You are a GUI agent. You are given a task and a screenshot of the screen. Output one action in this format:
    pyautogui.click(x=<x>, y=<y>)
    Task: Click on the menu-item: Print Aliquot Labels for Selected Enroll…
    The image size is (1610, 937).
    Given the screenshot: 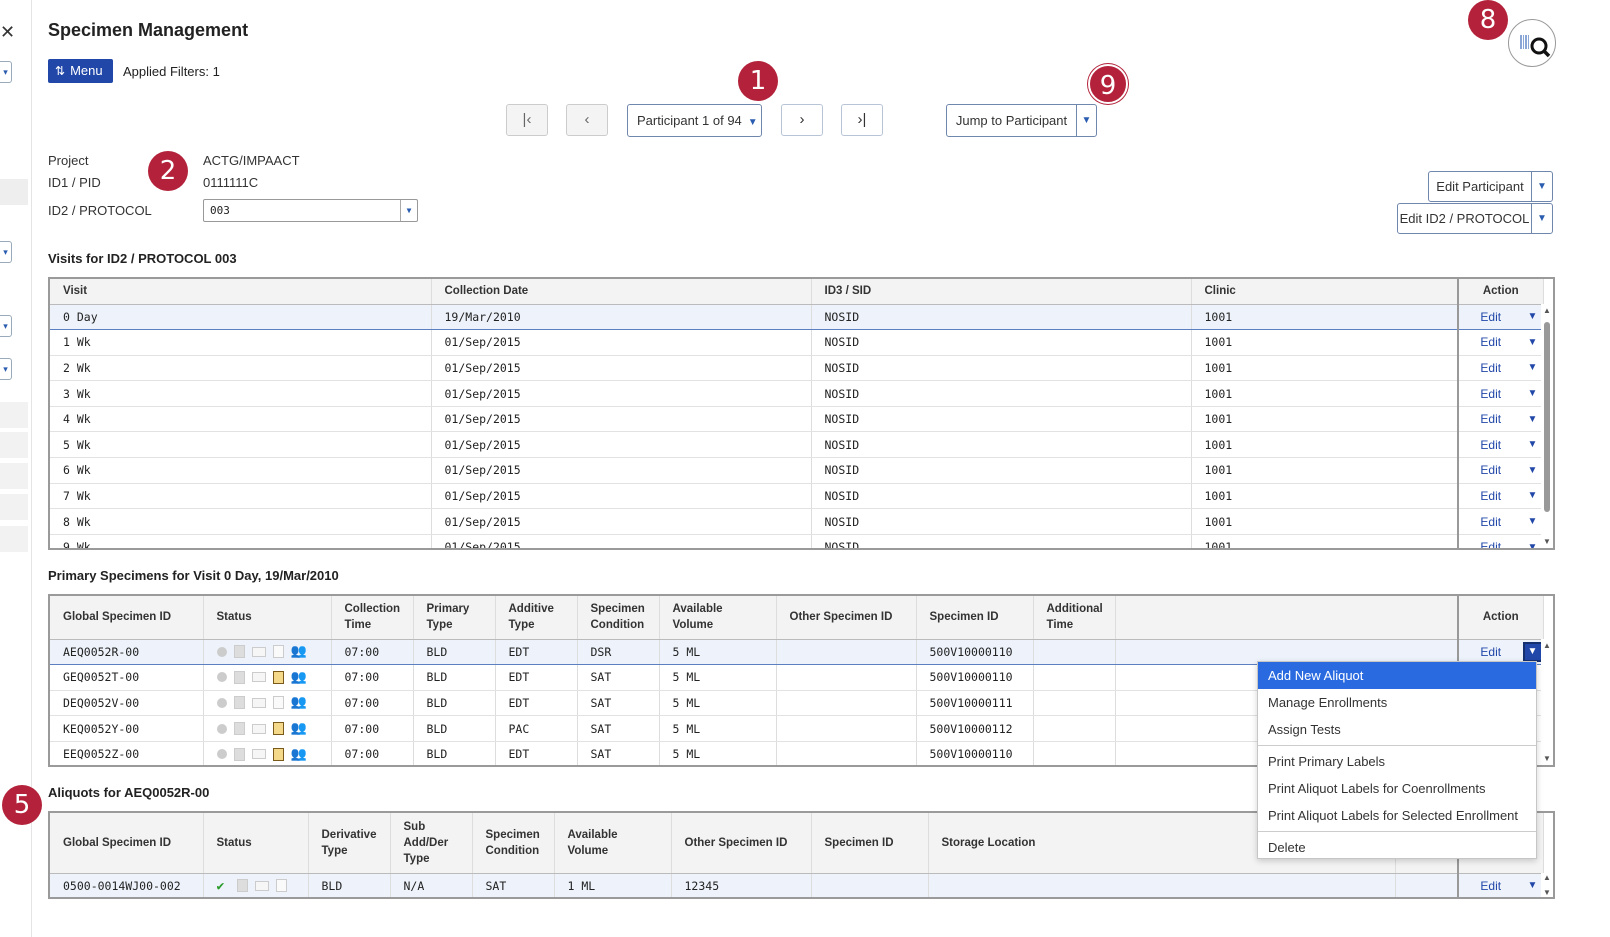 What is the action you would take?
    pyautogui.click(x=1393, y=815)
    